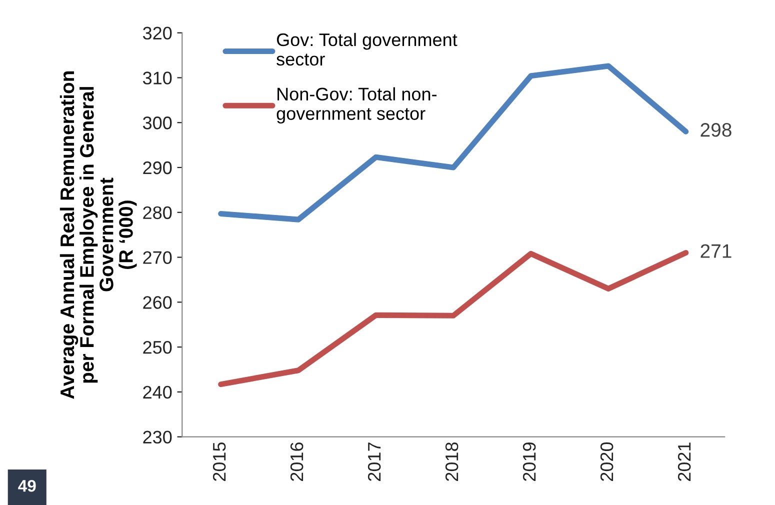 This screenshot has width=775, height=505. I want to click on x-tick-label: 2016, so click(297, 461).